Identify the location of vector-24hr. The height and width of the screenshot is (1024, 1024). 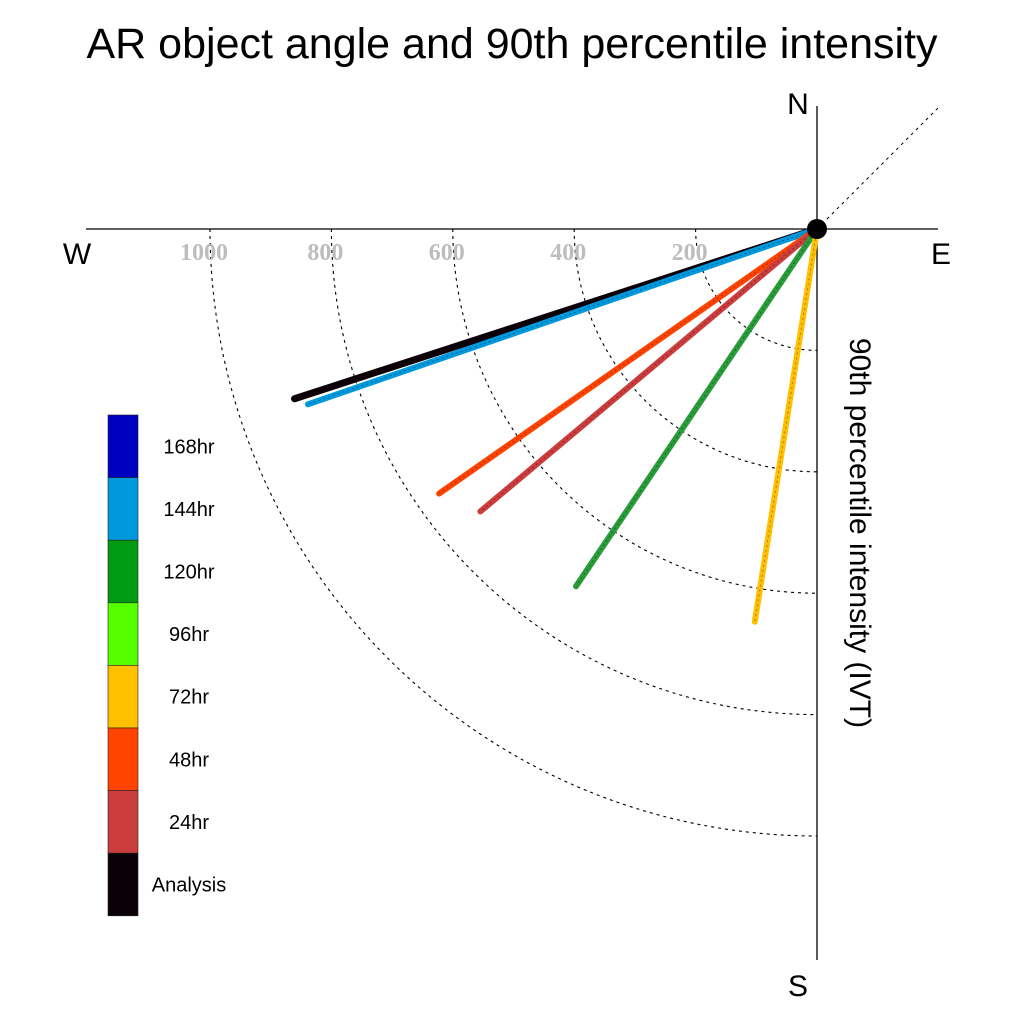
(648, 370).